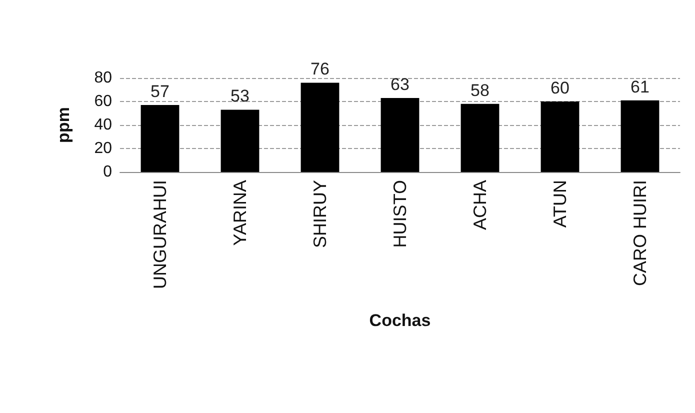 The width and height of the screenshot is (695, 413). I want to click on data-label: 61, so click(640, 86).